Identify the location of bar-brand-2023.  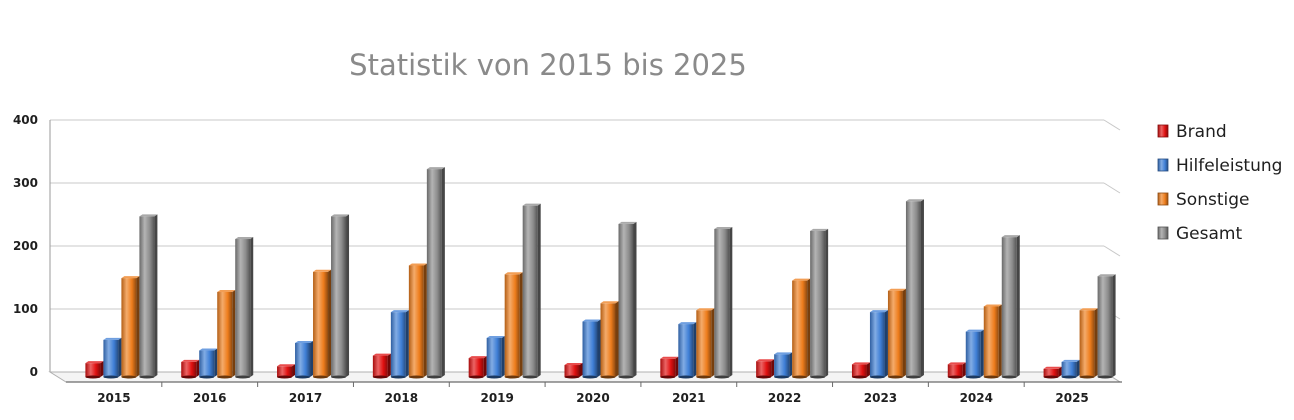
(860, 370).